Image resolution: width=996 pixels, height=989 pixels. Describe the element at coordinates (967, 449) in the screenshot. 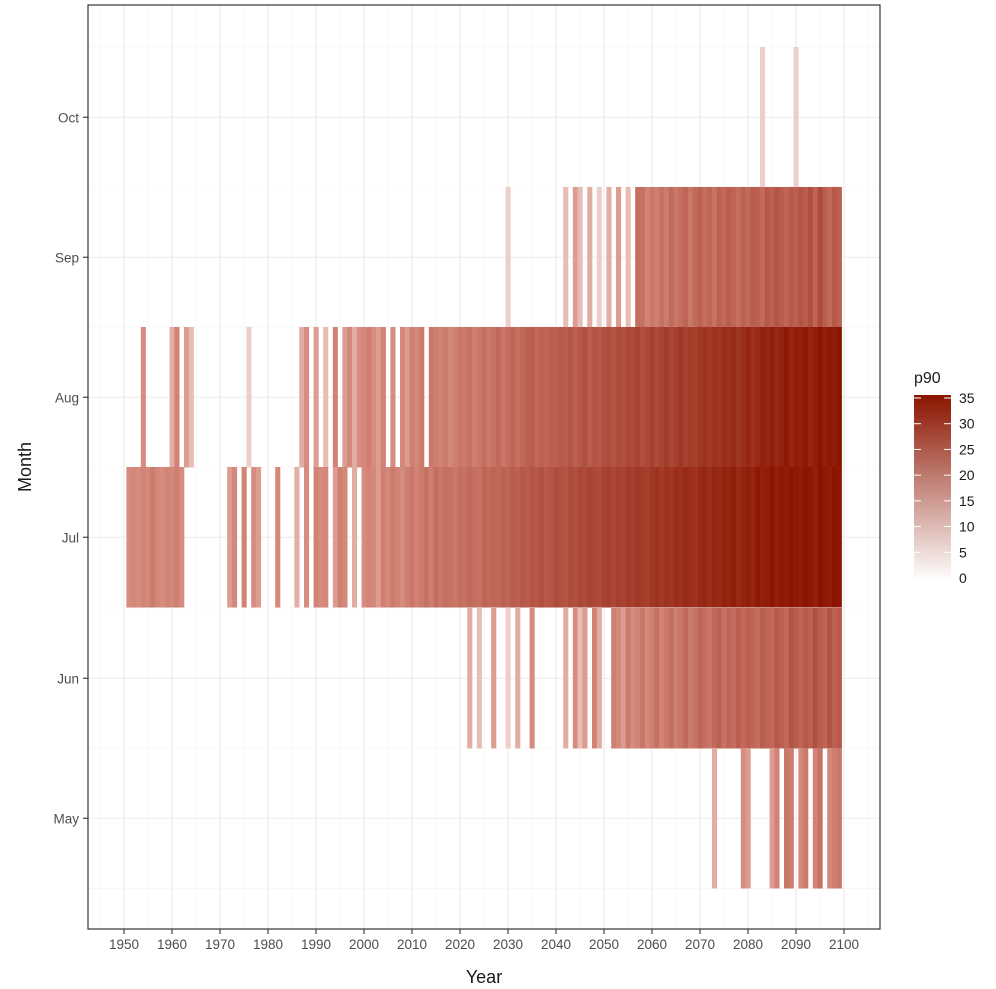

I see `legend-tick-label: 25` at that location.